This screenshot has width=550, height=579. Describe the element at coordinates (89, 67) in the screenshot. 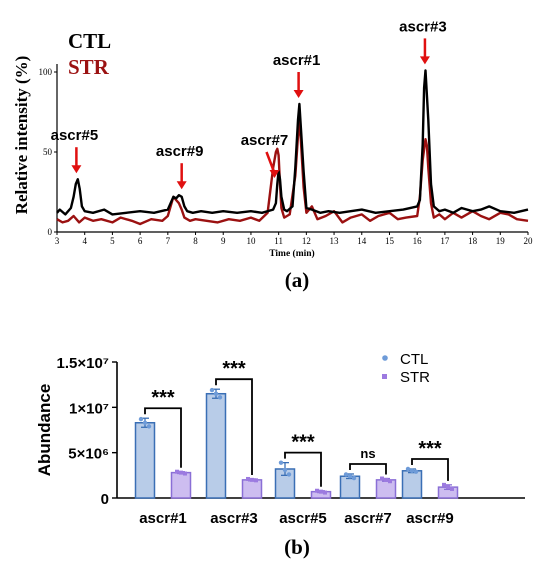

I see `legend-str-label: STR` at that location.